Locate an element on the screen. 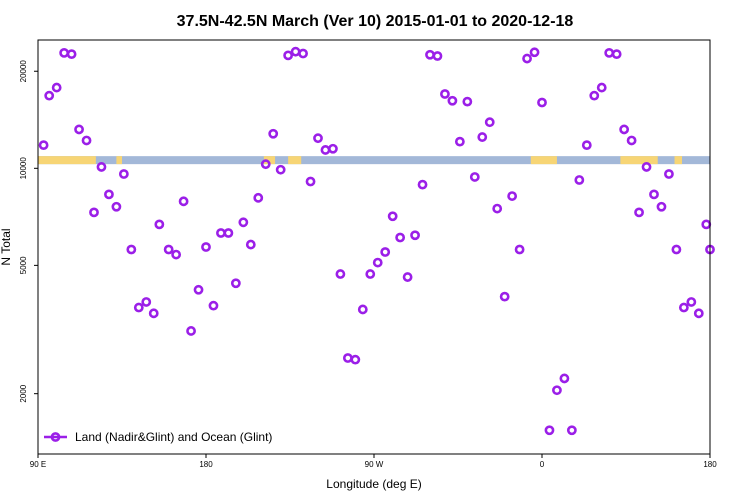 This screenshot has width=750, height=500. y-tick-label: 5000 is located at coordinates (23, 265).